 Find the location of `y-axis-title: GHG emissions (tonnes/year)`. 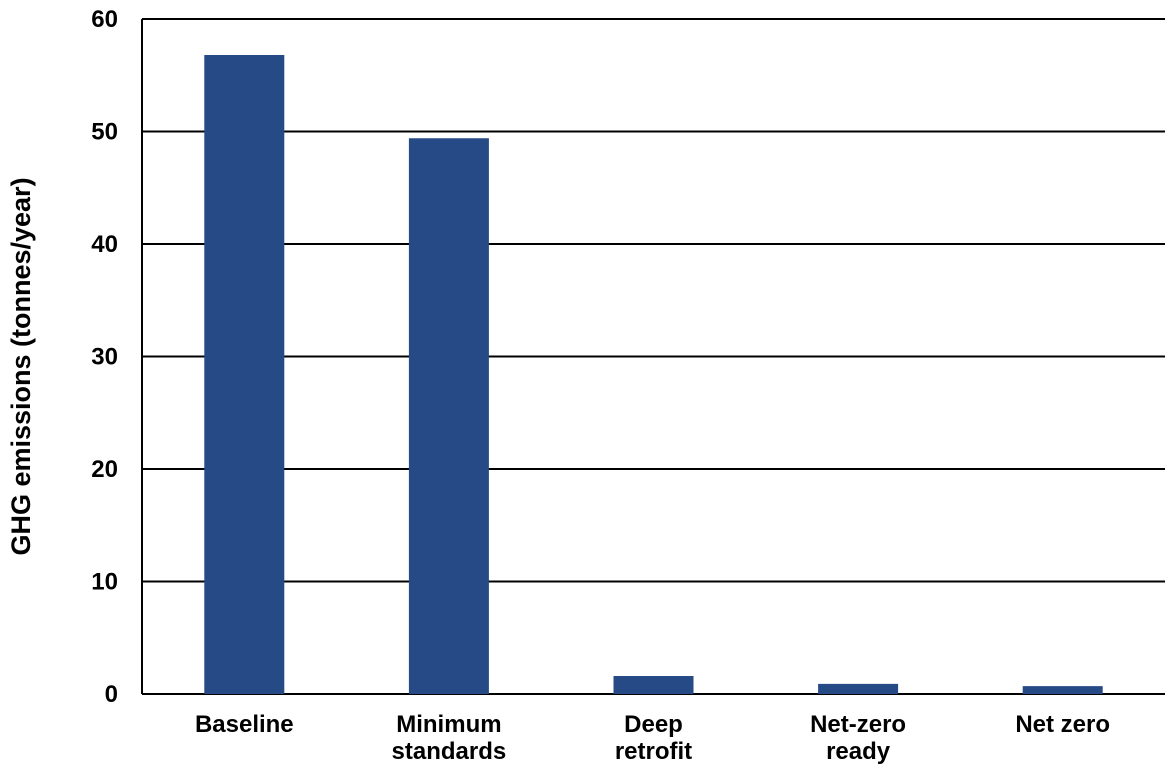

y-axis-title: GHG emissions (tonnes/year) is located at coordinates (21, 366).